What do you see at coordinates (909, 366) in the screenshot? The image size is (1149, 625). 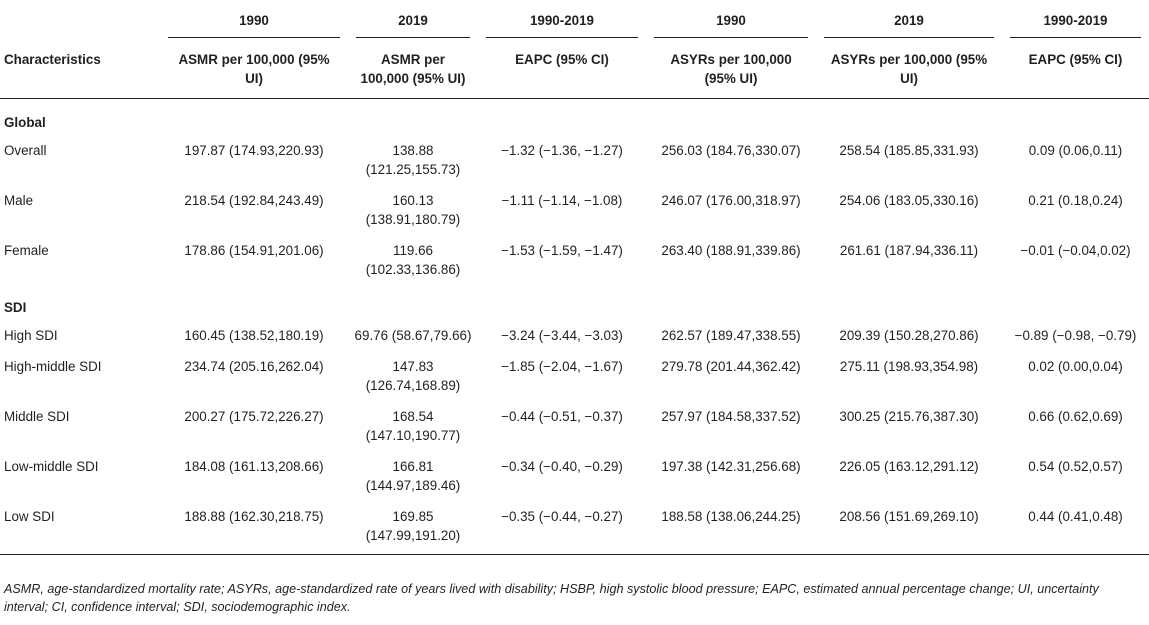 I see `table-cell: 275.11 (198.93,354.98)` at bounding box center [909, 366].